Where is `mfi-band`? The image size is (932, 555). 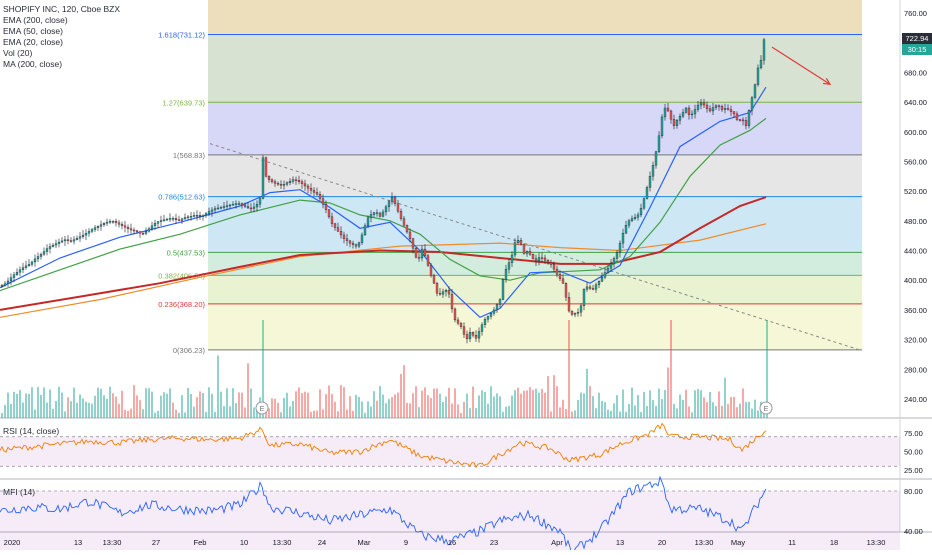 mfi-band is located at coordinates (450, 521).